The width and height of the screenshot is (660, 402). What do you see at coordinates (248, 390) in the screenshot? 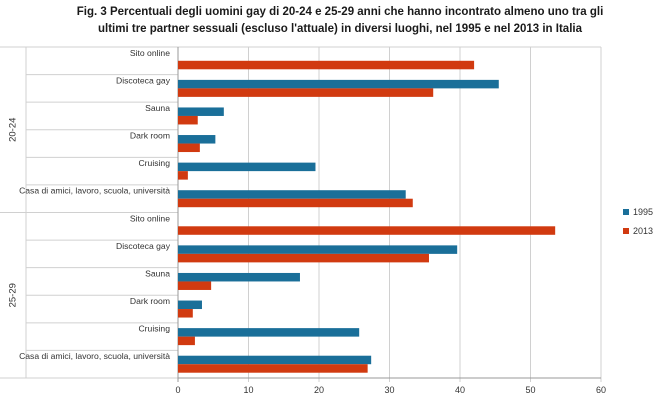
I see `x-tick-label: 10` at bounding box center [248, 390].